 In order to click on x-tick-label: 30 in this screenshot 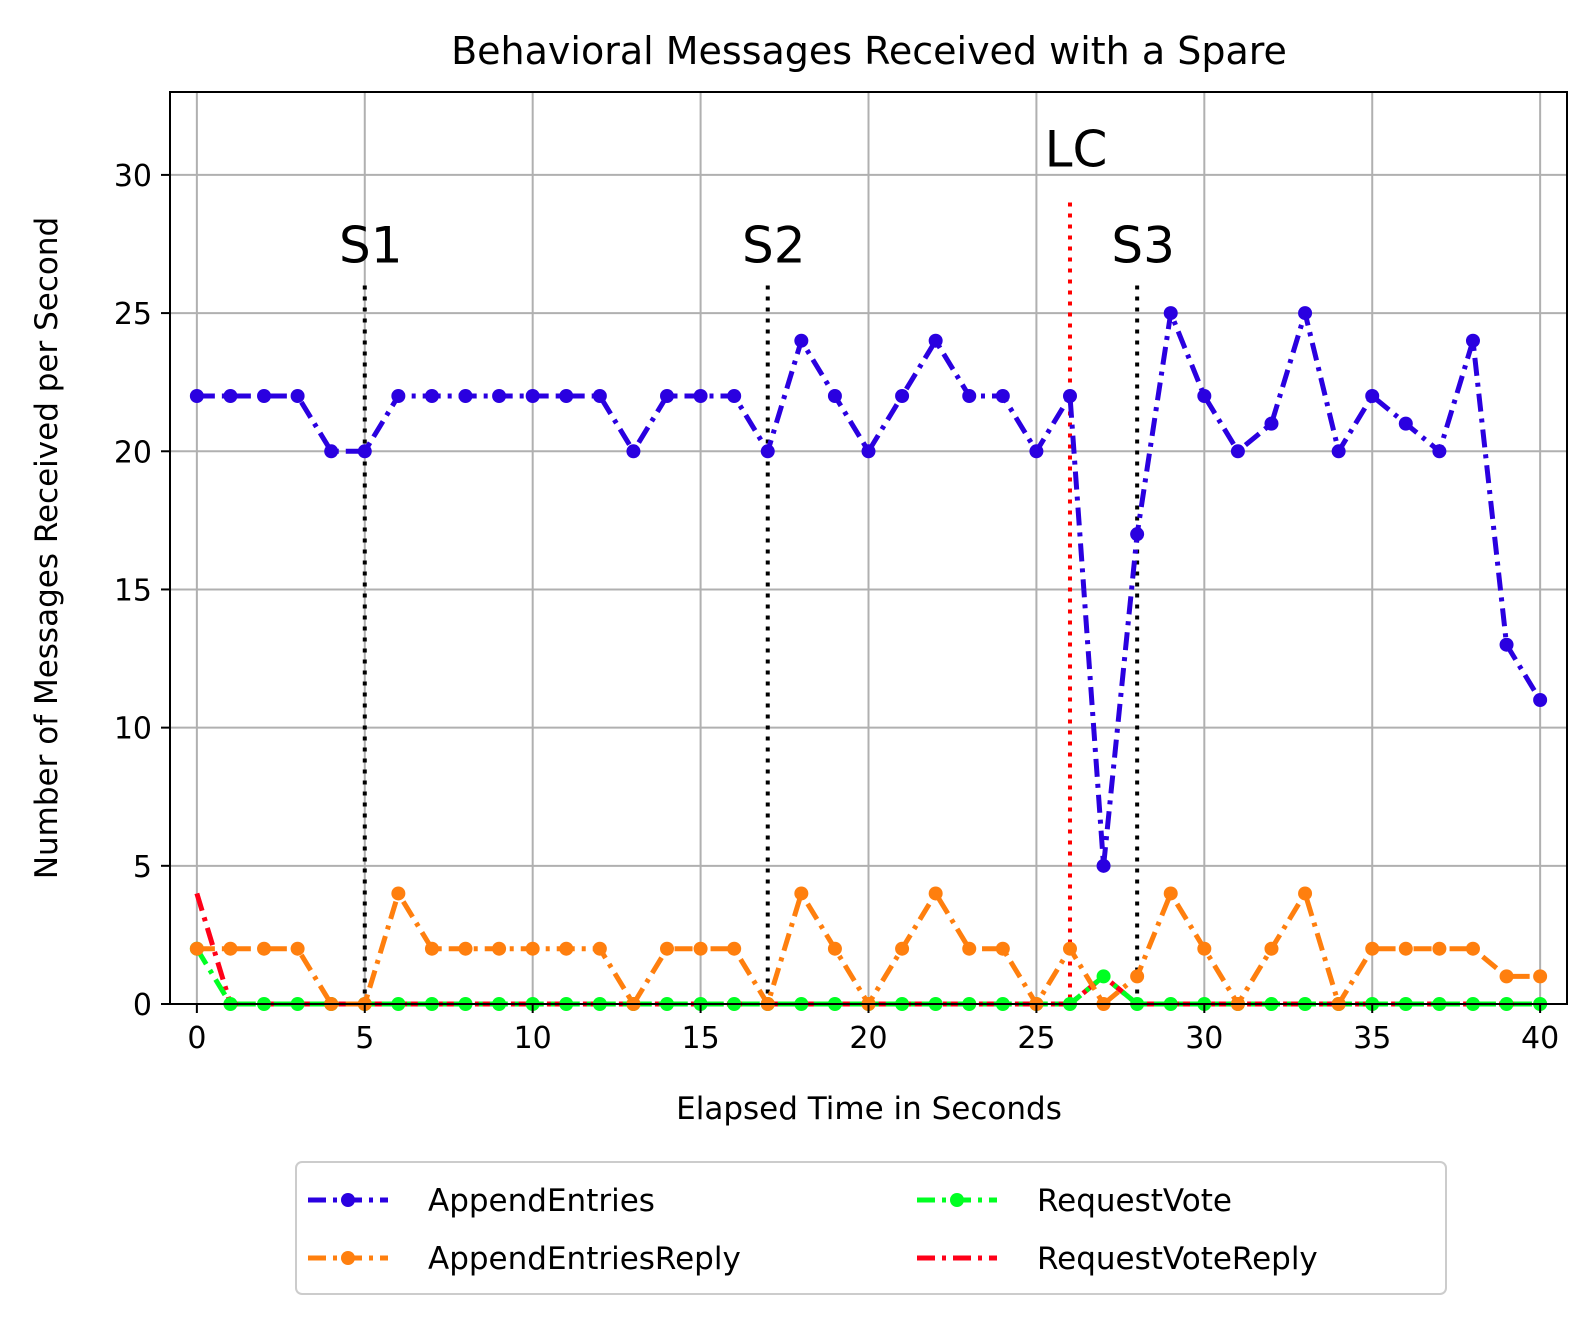, I will do `click(1204, 1038)`.